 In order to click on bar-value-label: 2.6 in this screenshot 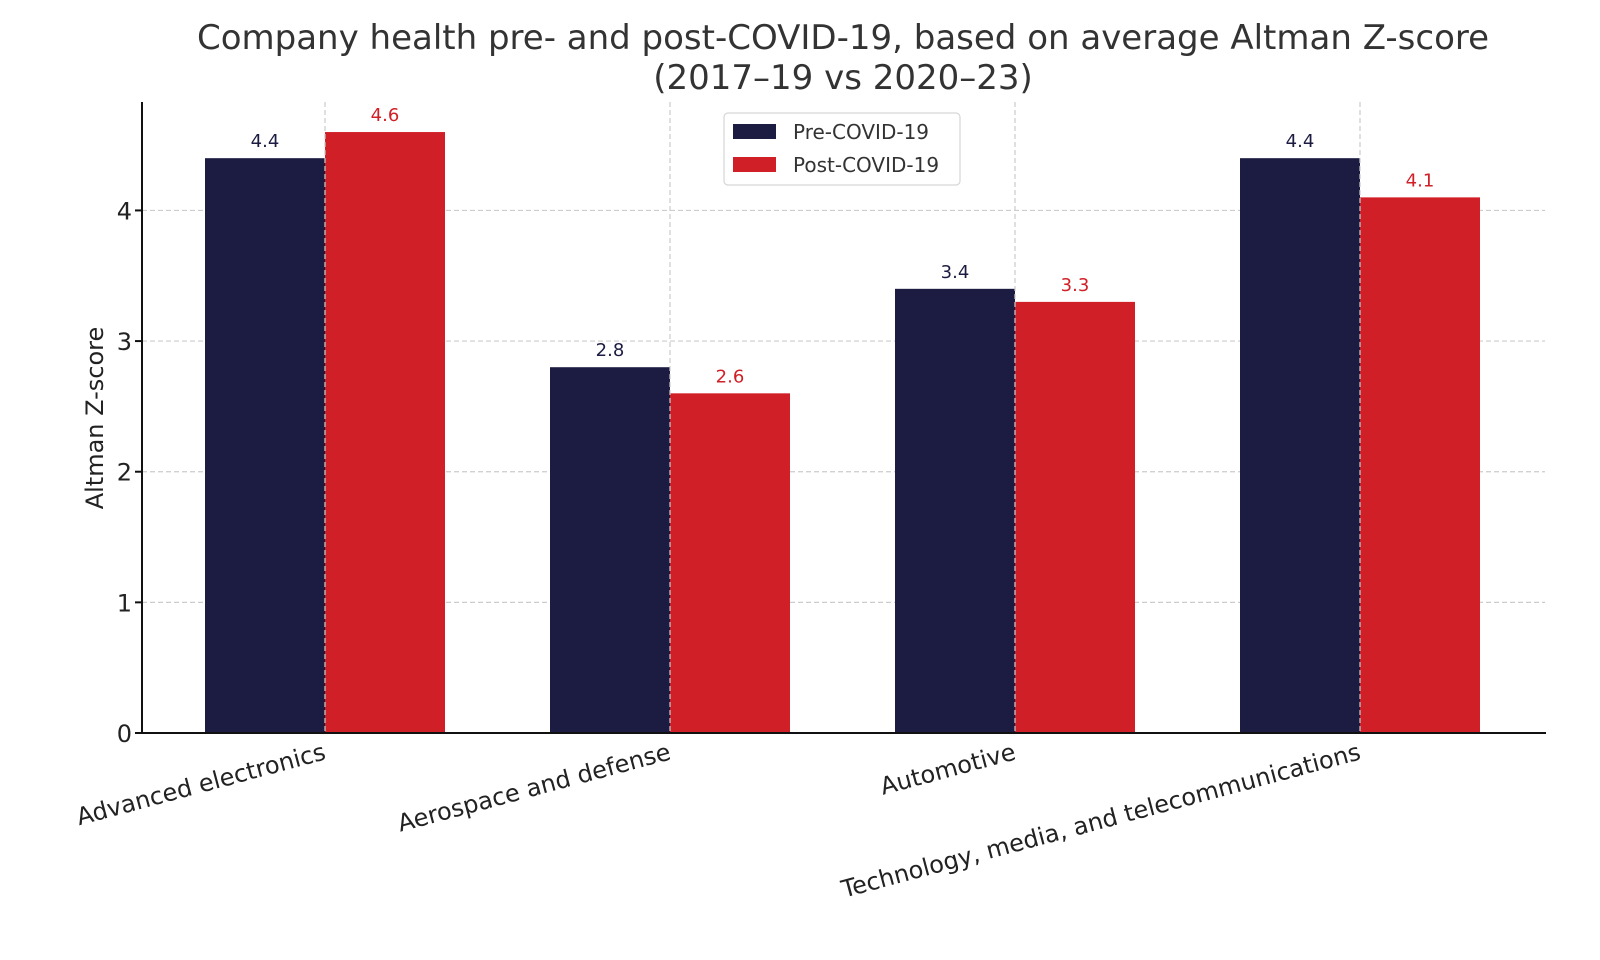, I will do `click(730, 376)`.